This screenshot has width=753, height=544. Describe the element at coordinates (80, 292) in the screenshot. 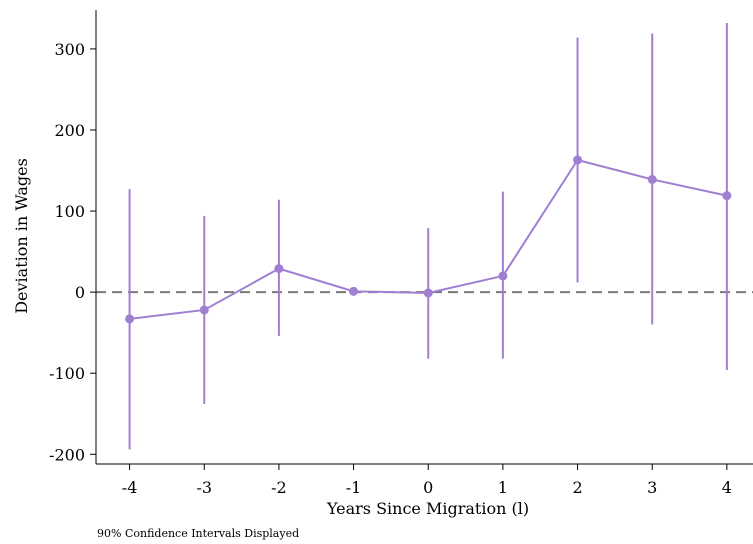

I see `y-tick-label: 0` at that location.